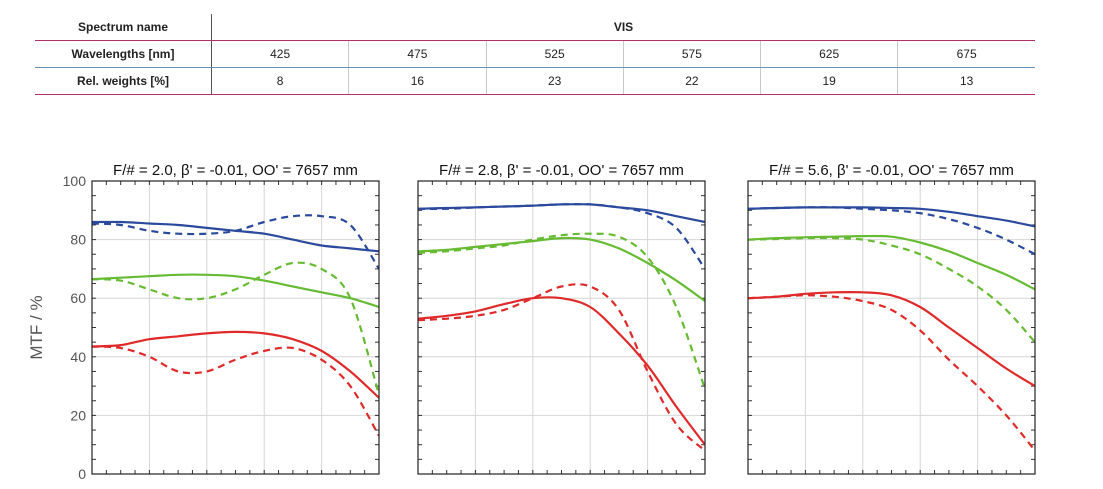 The width and height of the screenshot is (1103, 489). Describe the element at coordinates (417, 54) in the screenshot. I see `wavelength-cell: 475` at that location.